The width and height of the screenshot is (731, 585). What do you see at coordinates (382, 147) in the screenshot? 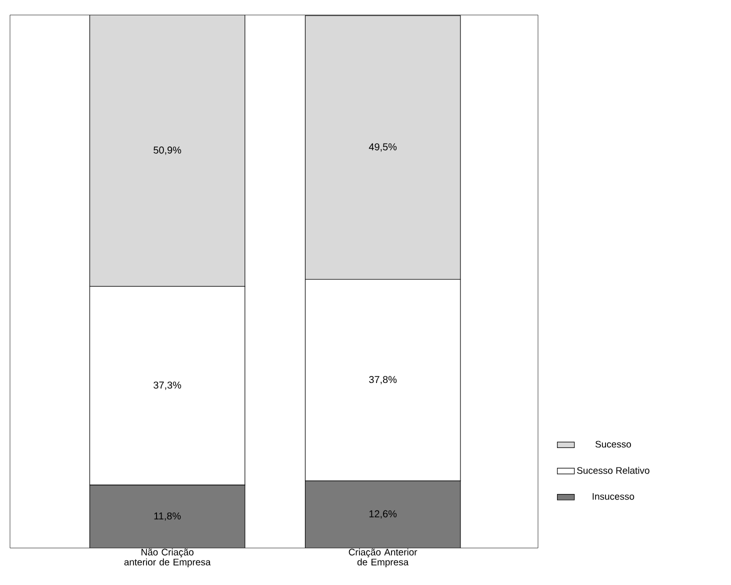
I see `data-label: 49,5%` at bounding box center [382, 147].